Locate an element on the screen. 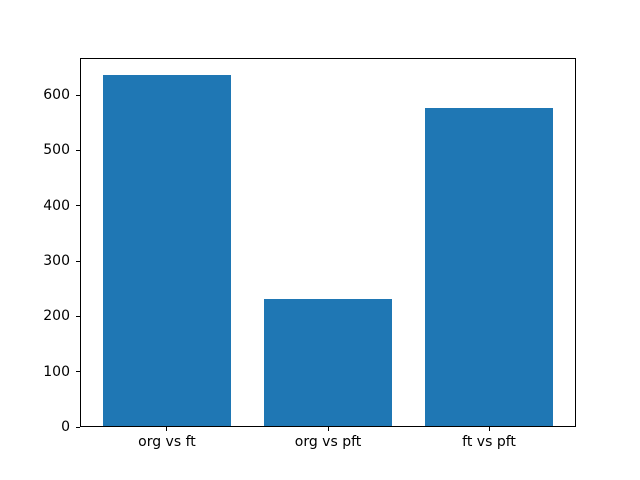  y-tick-label: 600 is located at coordinates (56, 95).